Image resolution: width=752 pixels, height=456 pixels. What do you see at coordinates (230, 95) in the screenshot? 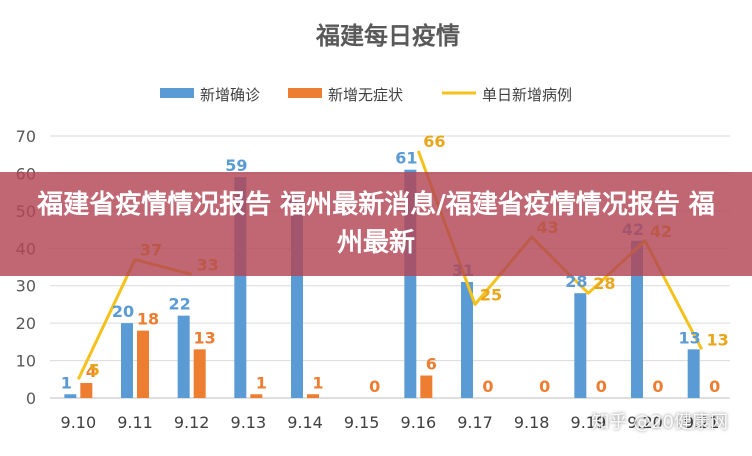
I see `legend-label: 新增确诊` at bounding box center [230, 95].